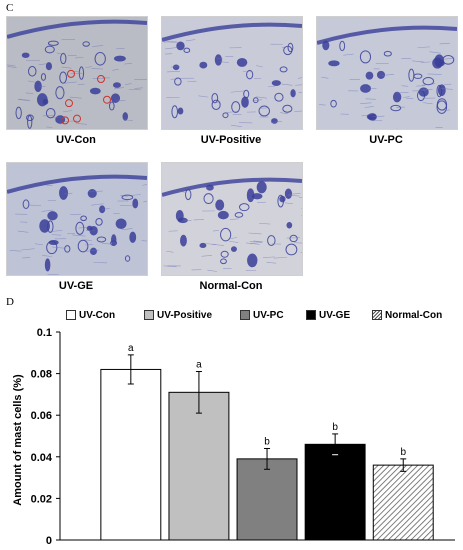 The image size is (463, 550). Describe the element at coordinates (232, 32) in the screenshot. I see `epidermis-layer` at that location.